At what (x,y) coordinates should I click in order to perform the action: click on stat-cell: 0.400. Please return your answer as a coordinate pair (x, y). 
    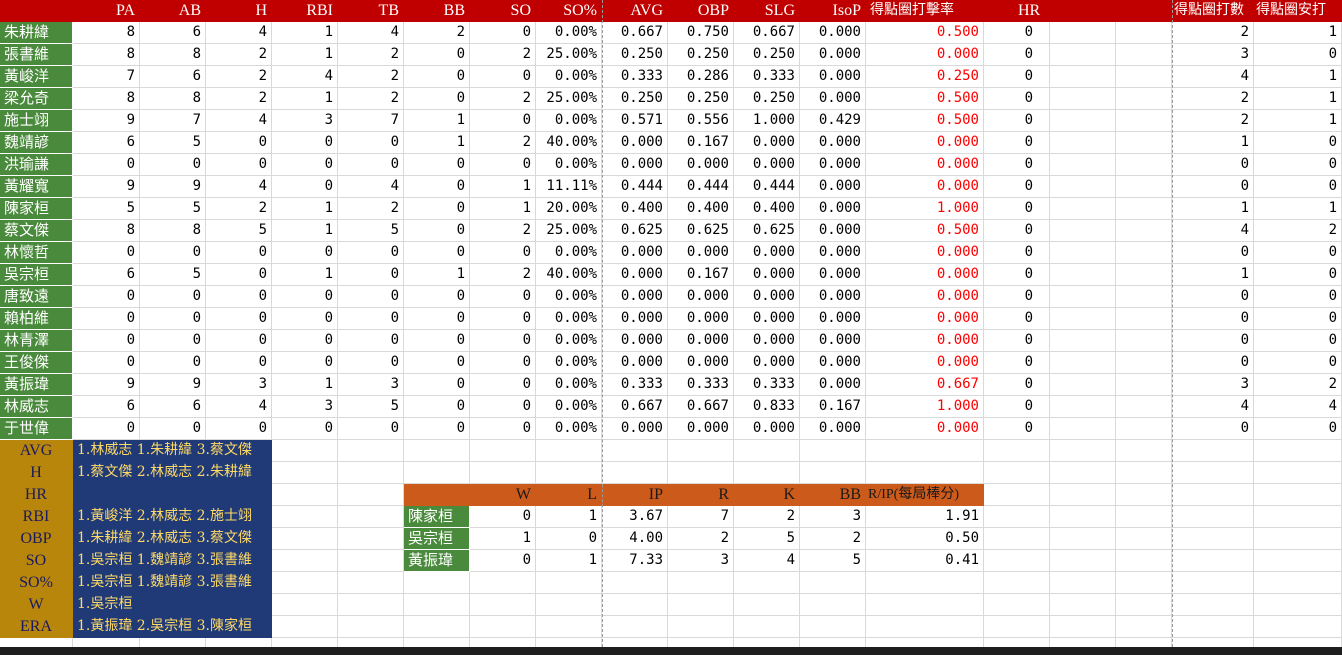
    Looking at the image, I should click on (767, 209).